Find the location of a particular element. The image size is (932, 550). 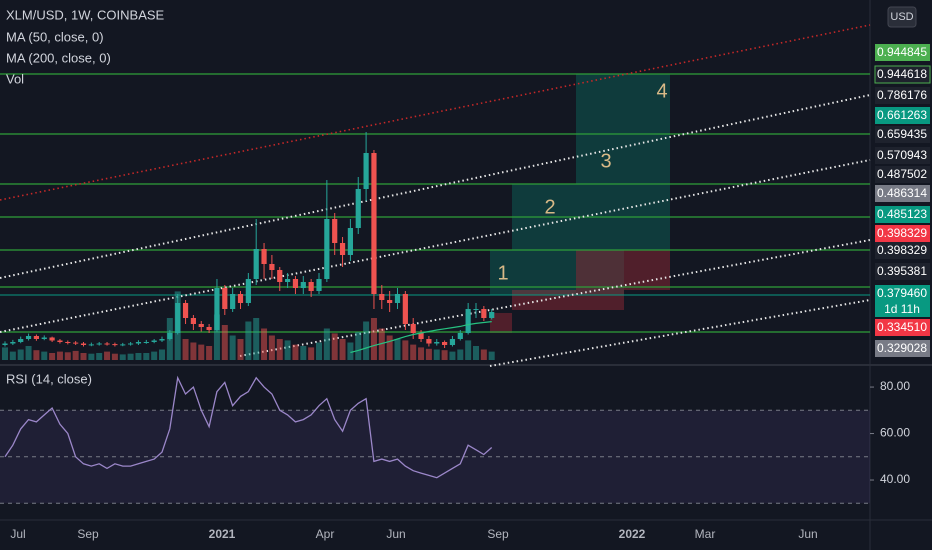

moving-average is located at coordinates (421, 337).